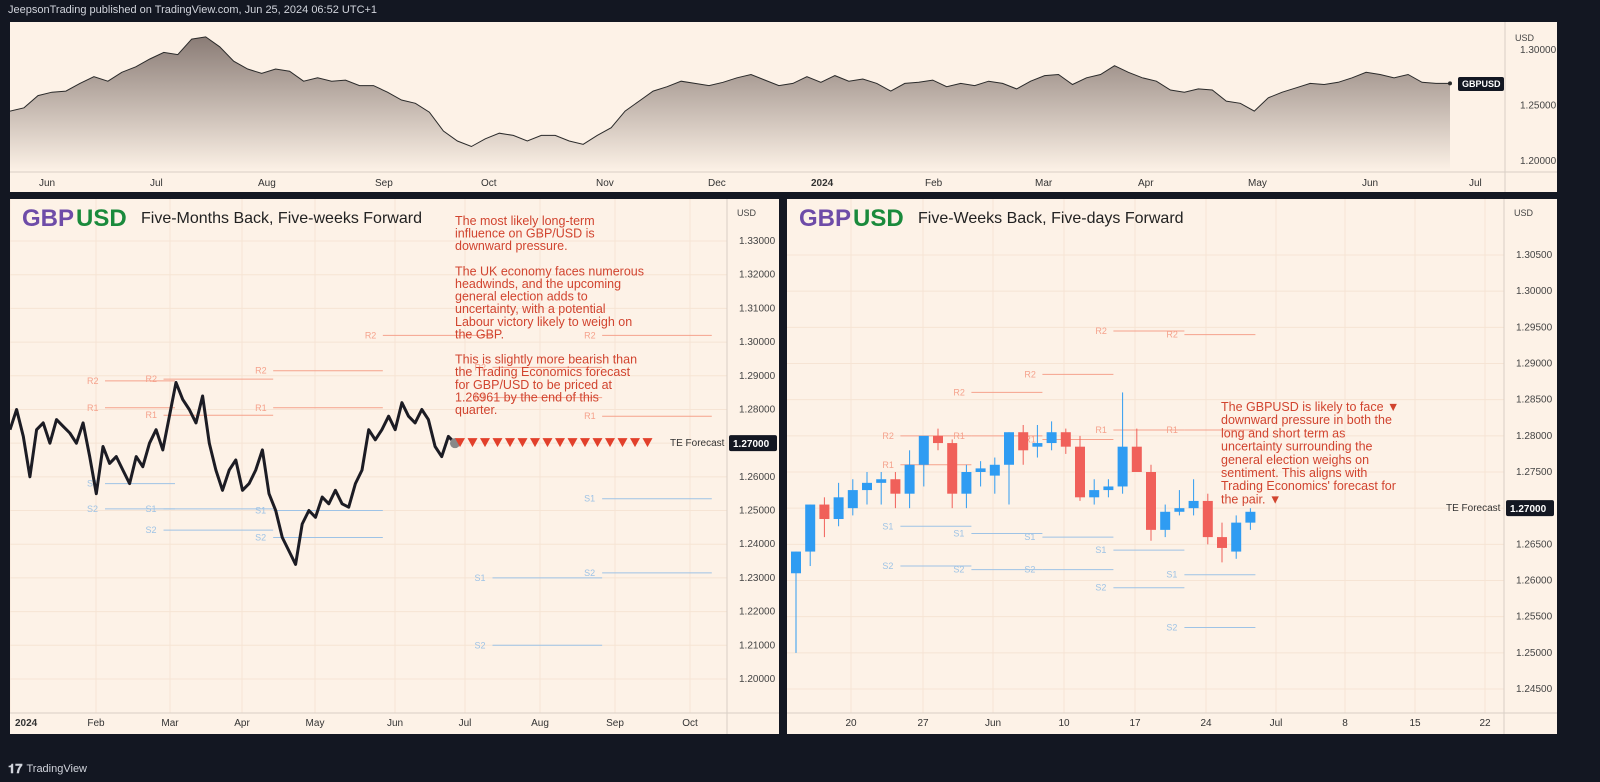  I want to click on overview-series-tag-bg, so click(1481, 83).